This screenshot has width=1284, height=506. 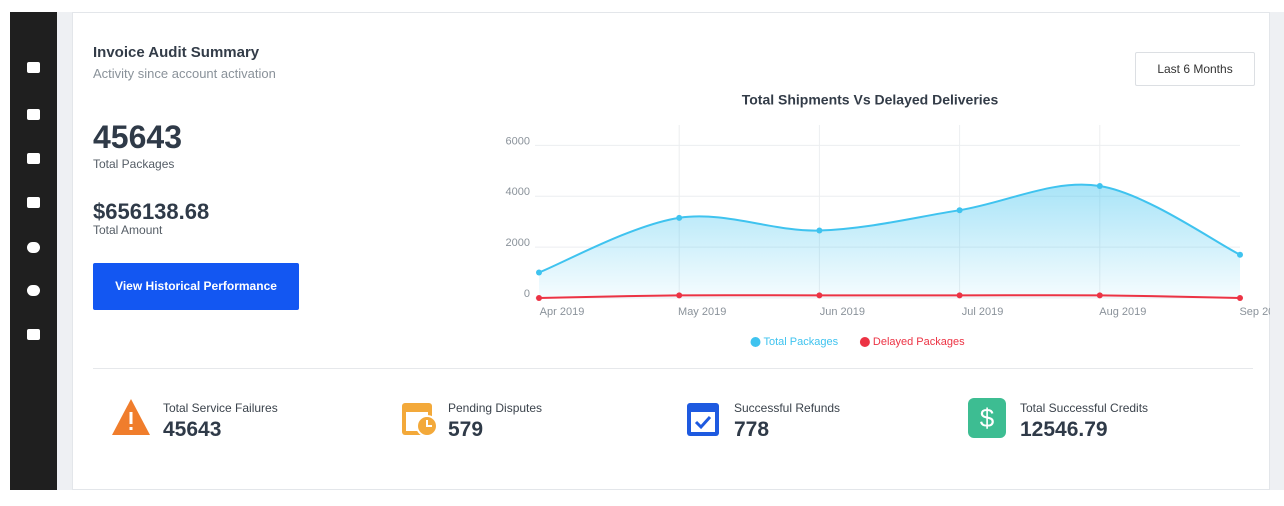 What do you see at coordinates (857, 342) in the screenshot?
I see `legend: Total Packages Delayed Packages` at bounding box center [857, 342].